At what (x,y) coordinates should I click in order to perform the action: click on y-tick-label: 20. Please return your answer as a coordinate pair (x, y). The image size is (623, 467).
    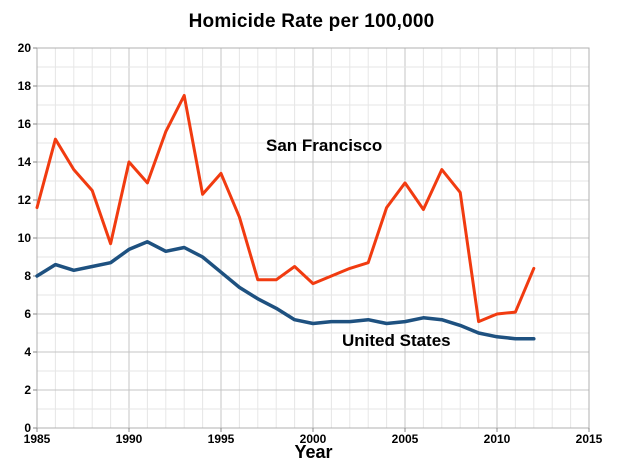
    Looking at the image, I should click on (25, 48).